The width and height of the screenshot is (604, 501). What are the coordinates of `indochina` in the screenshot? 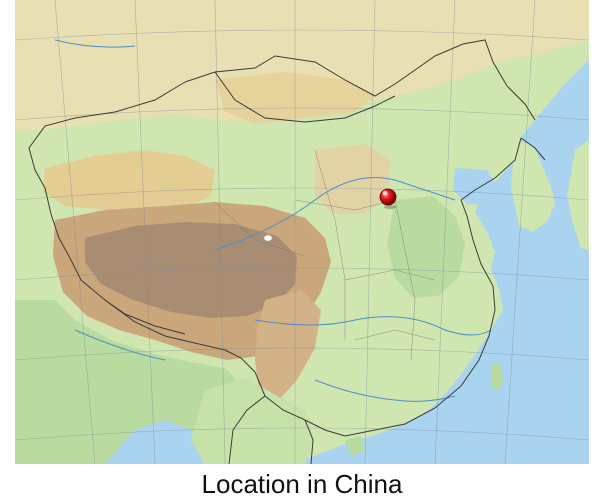 It's located at (253, 421).